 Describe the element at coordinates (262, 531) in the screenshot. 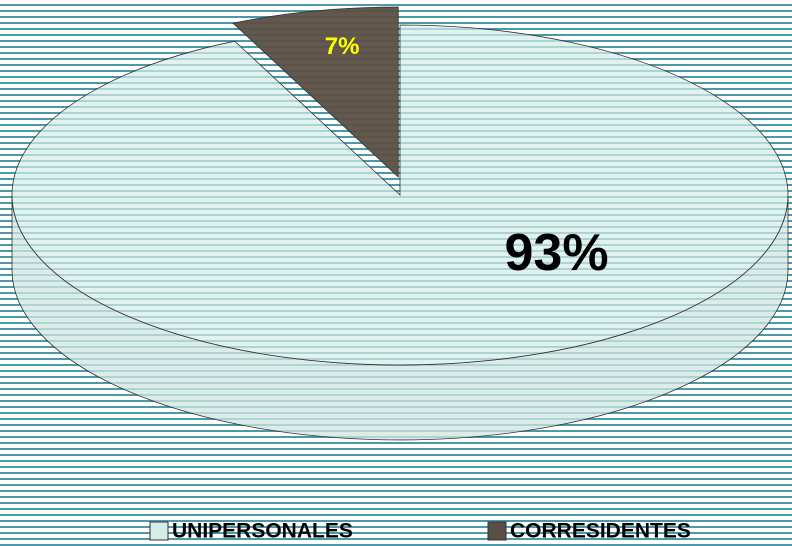

I see `legend-label: UNIPERSONALES` at that location.